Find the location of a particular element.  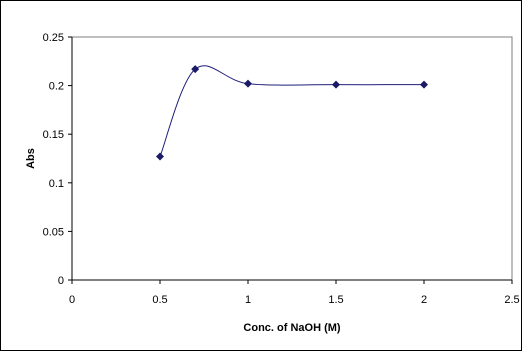

x-axis-title: Conc. of NaOH (M) is located at coordinates (291, 328).